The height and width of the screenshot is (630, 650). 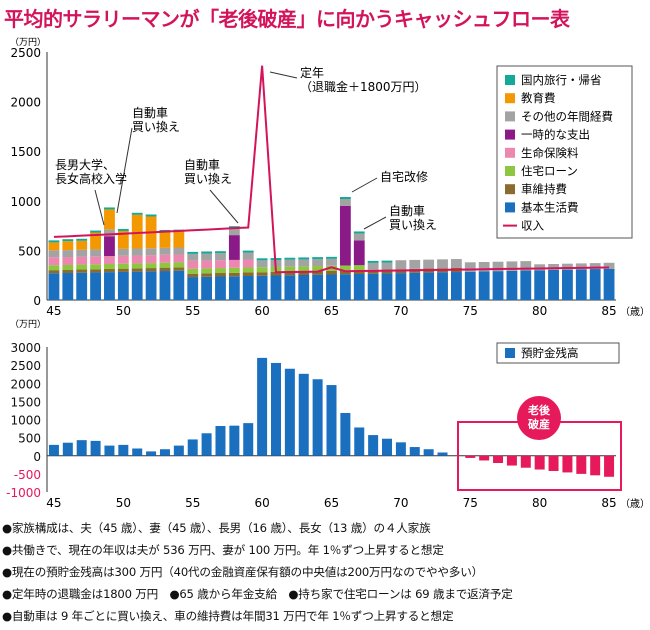 What do you see at coordinates (539, 410) in the screenshot?
I see `callout-text: 老後` at bounding box center [539, 410].